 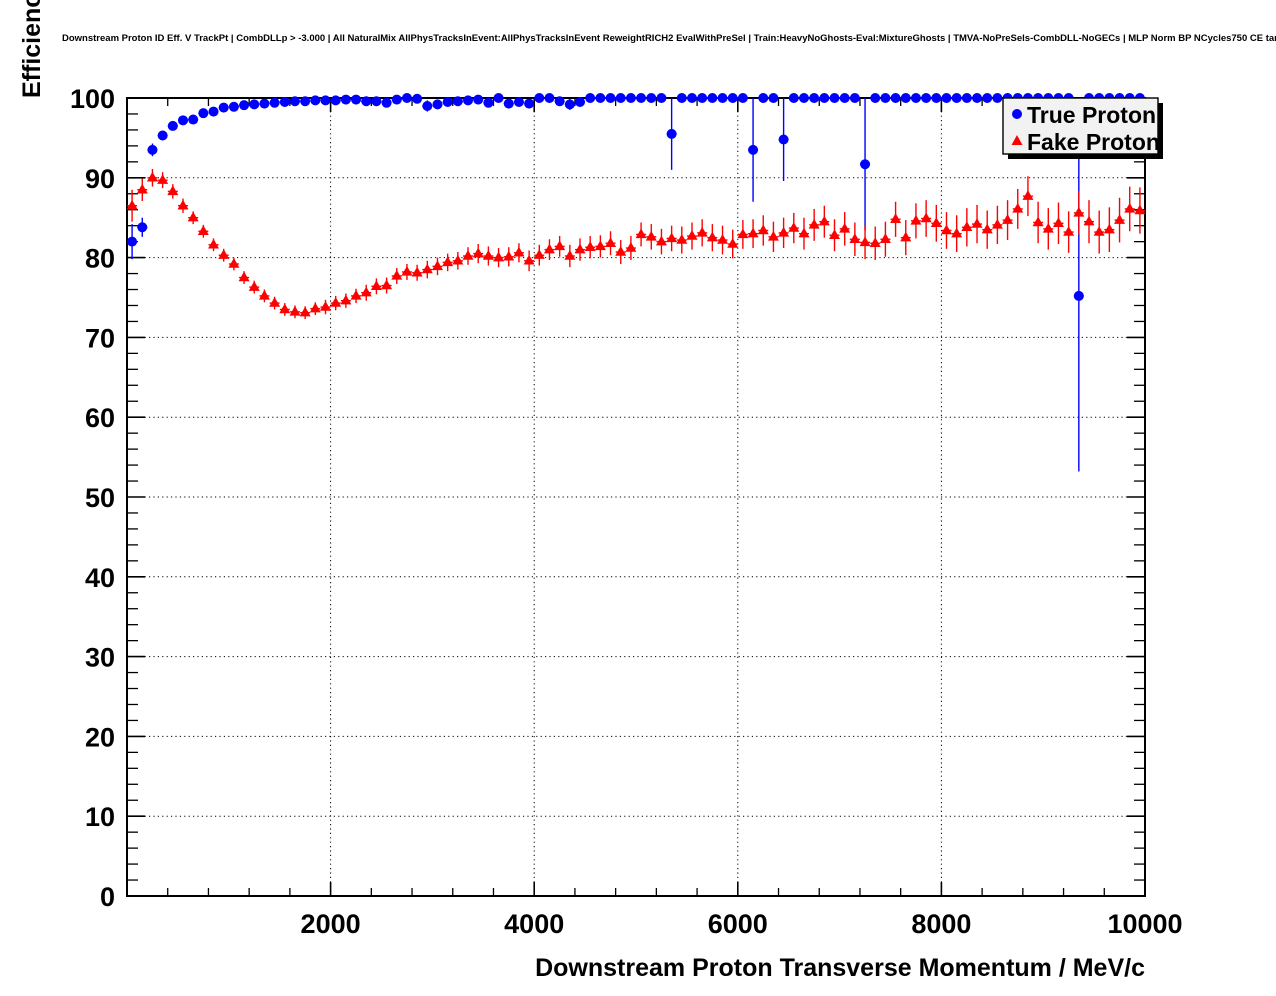 What do you see at coordinates (331, 924) in the screenshot?
I see `x-tick-label: 2000` at bounding box center [331, 924].